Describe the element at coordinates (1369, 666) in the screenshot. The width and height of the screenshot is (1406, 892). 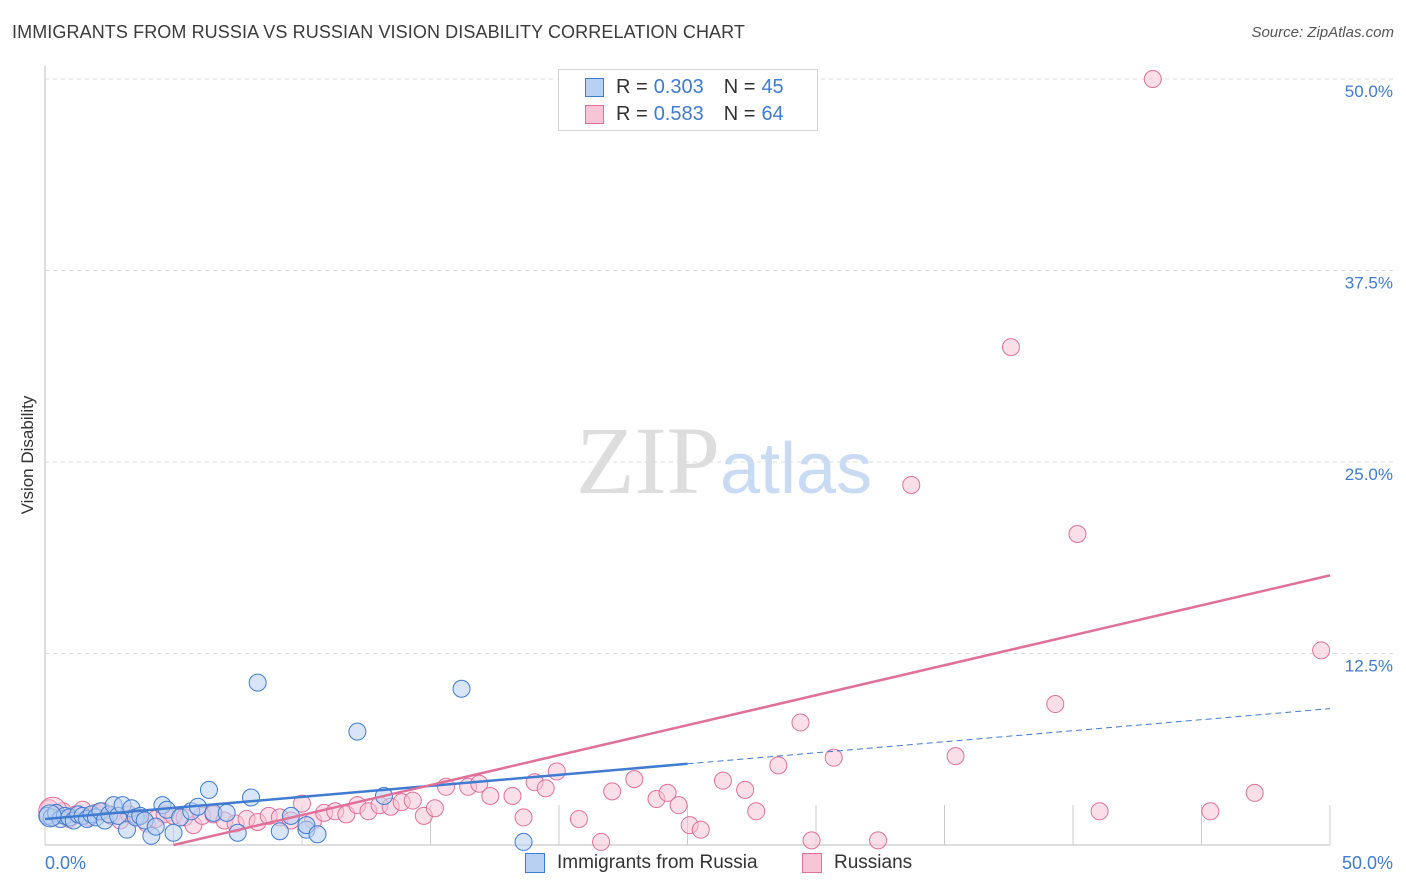
I see `y-tick-label: 12.5%` at that location.